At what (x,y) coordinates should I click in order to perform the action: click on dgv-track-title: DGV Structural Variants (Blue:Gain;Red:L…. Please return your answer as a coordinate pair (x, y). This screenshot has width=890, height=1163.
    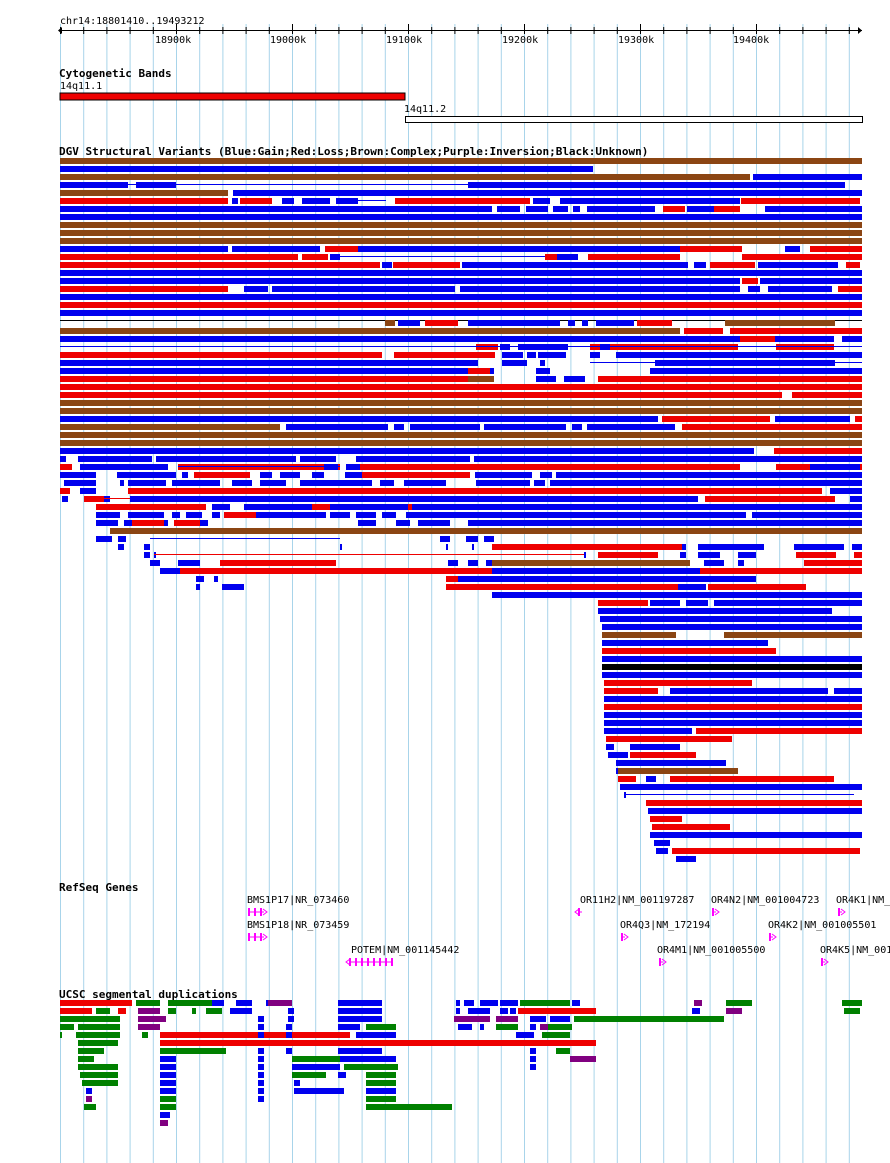
    Looking at the image, I should click on (354, 151).